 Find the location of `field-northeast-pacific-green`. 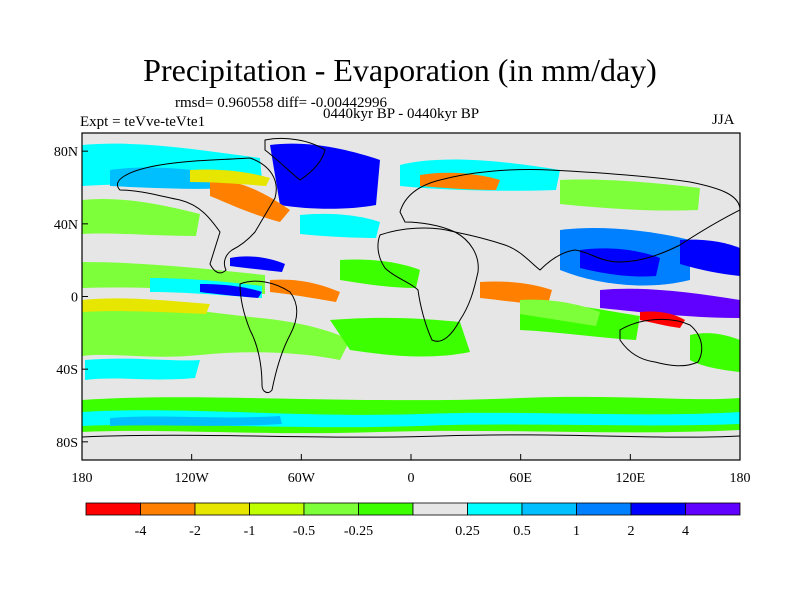

field-northeast-pacific-green is located at coordinates (141, 217).